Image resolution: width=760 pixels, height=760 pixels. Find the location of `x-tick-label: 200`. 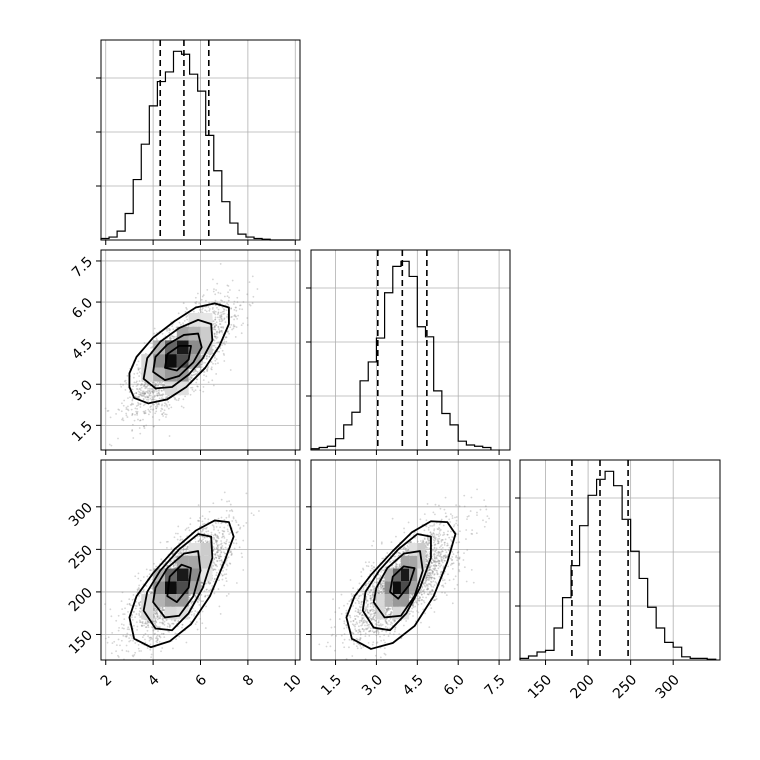

x-tick-label: 200 is located at coordinates (583, 687).